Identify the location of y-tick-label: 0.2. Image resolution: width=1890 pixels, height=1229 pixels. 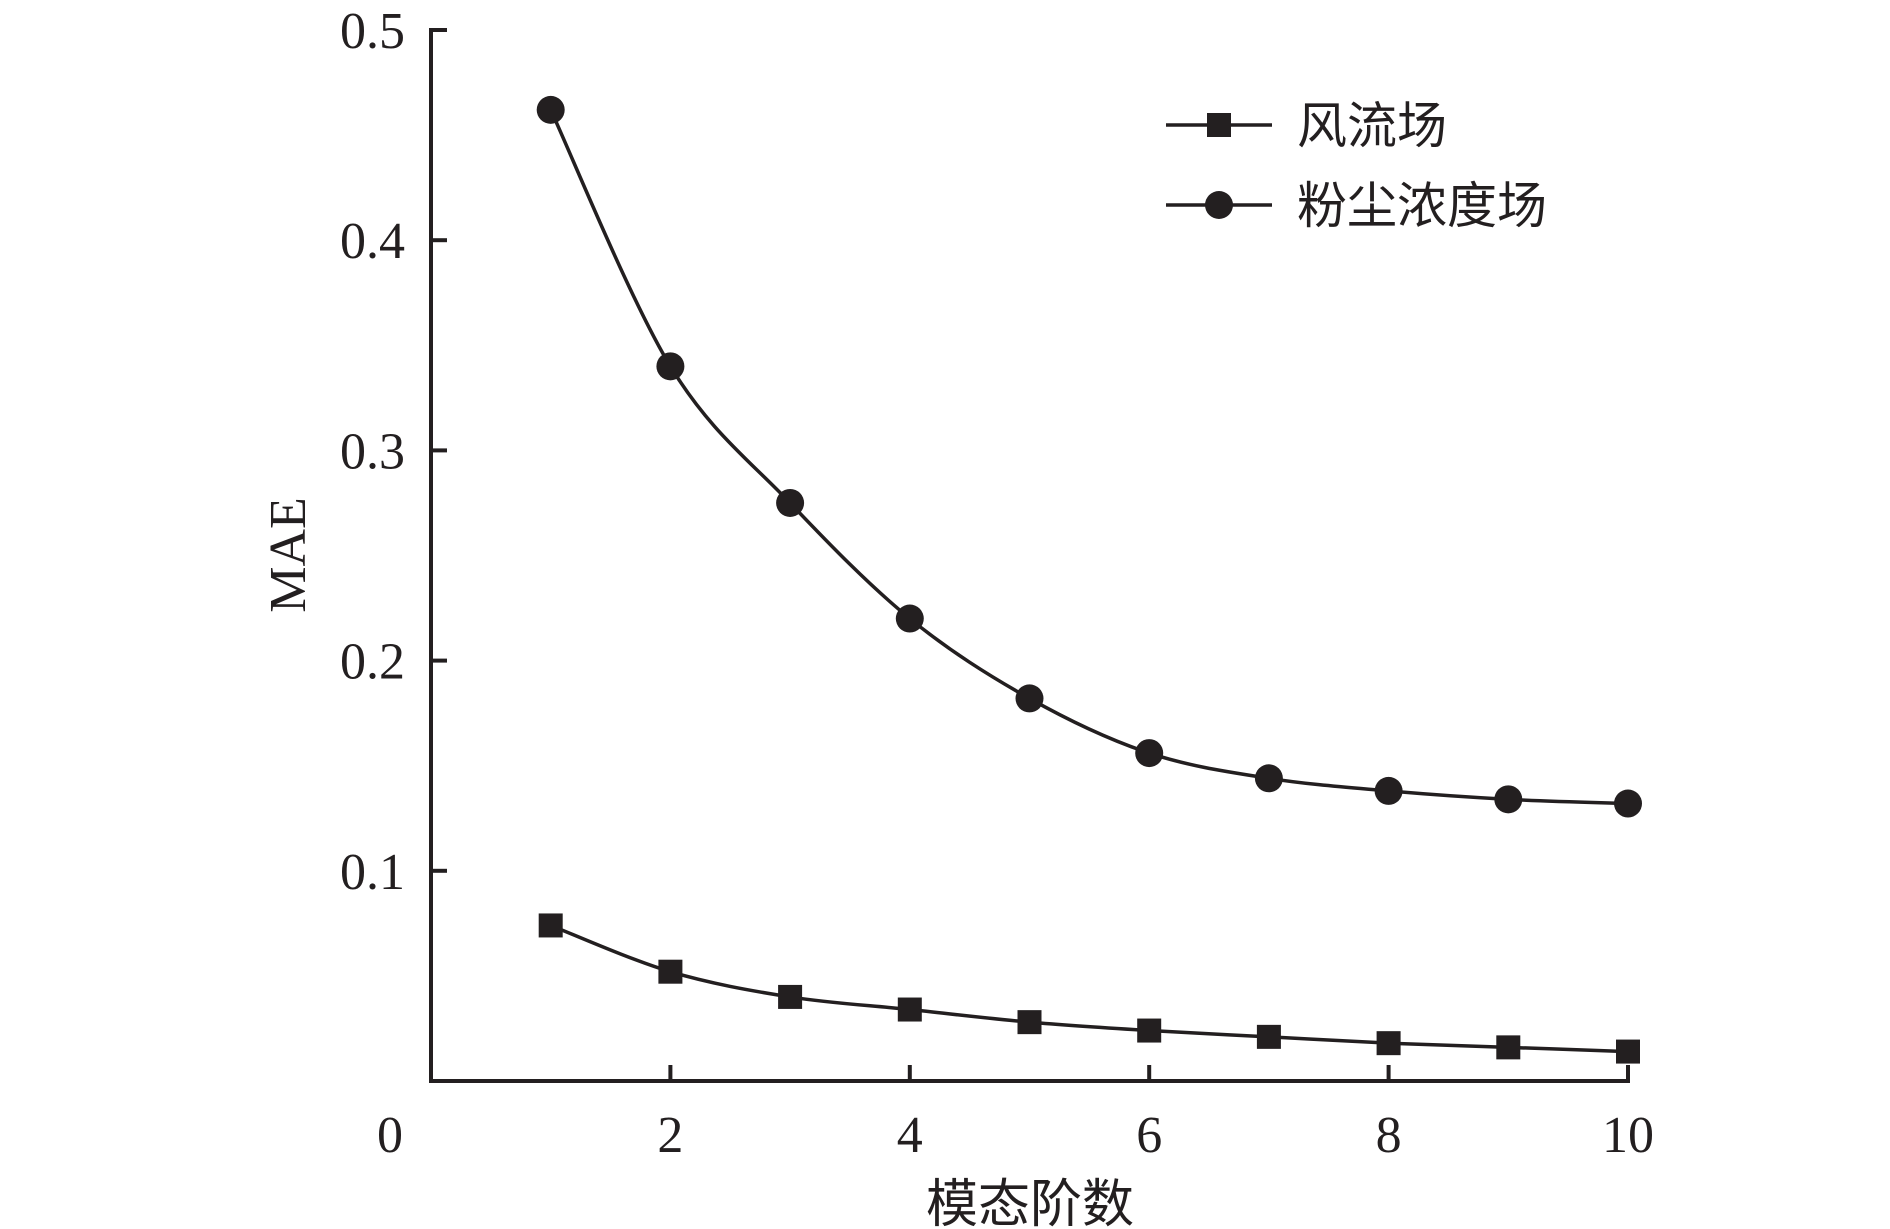
(372, 662).